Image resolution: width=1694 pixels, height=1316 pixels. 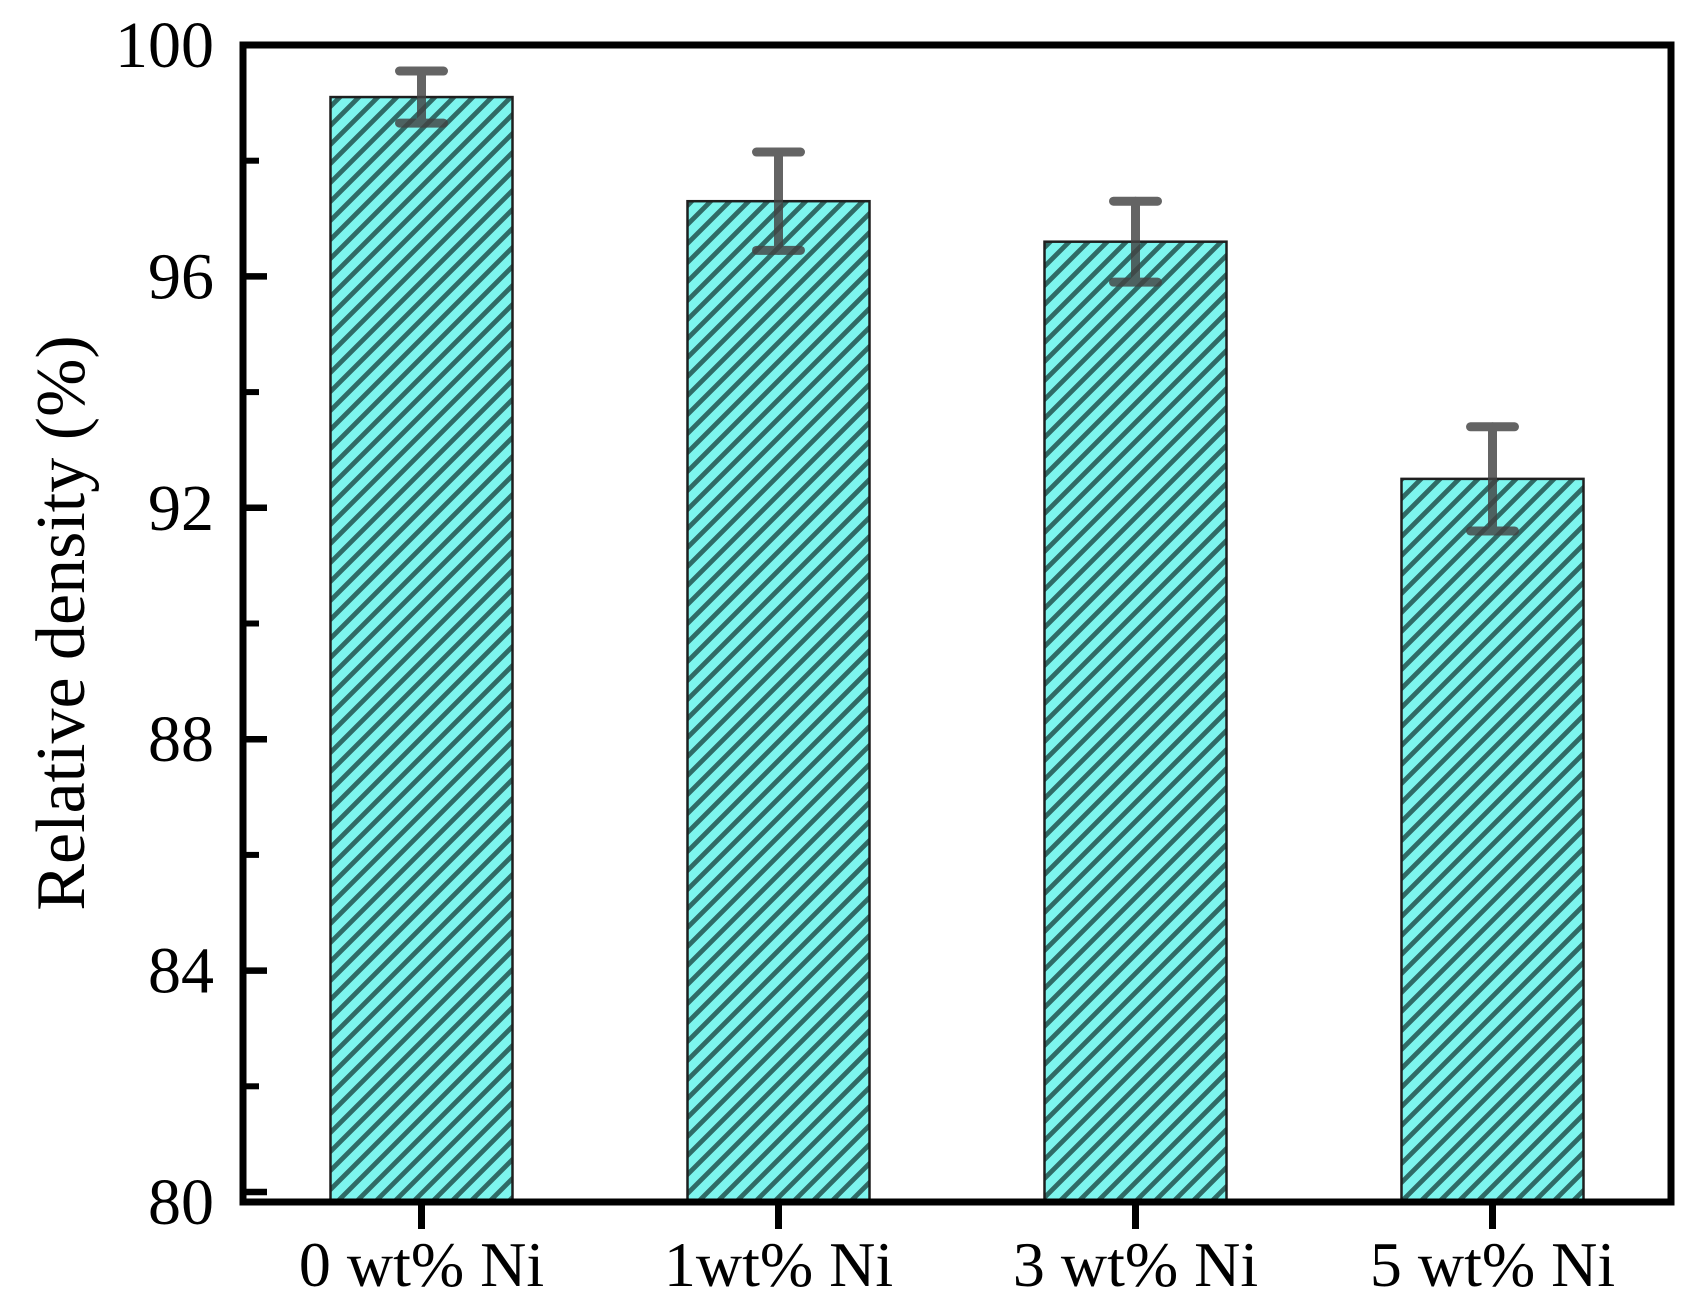 I want to click on y-tick-label-88: 88, so click(x=181, y=739).